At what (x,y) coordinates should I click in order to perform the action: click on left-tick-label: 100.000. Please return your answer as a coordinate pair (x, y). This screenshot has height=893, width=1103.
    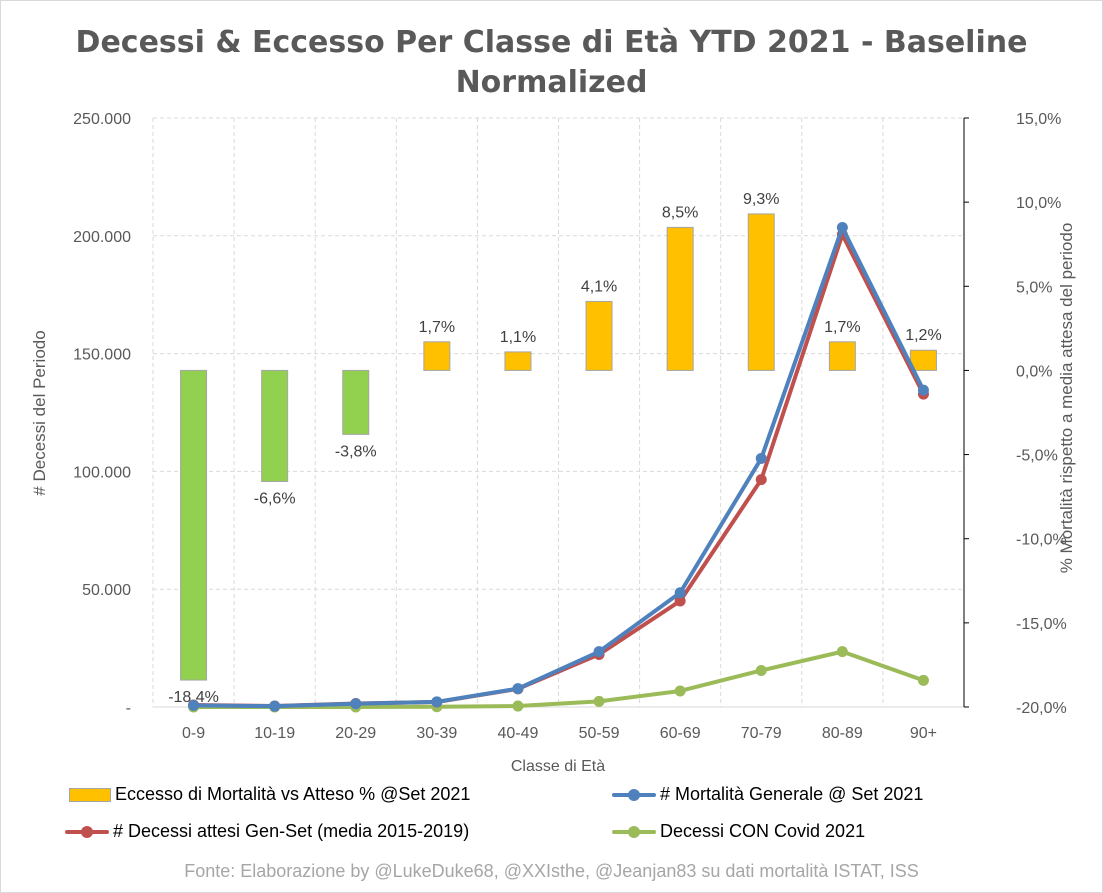
    Looking at the image, I should click on (102, 472).